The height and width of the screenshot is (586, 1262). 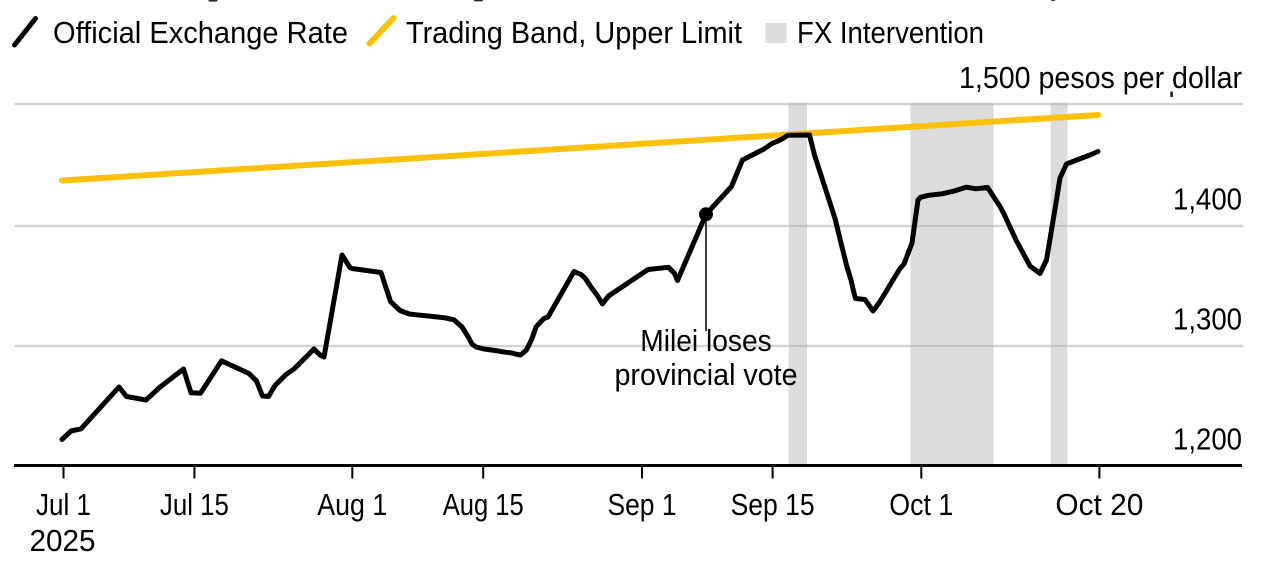 What do you see at coordinates (1099, 505) in the screenshot?
I see `svg-text: Oct 20` at bounding box center [1099, 505].